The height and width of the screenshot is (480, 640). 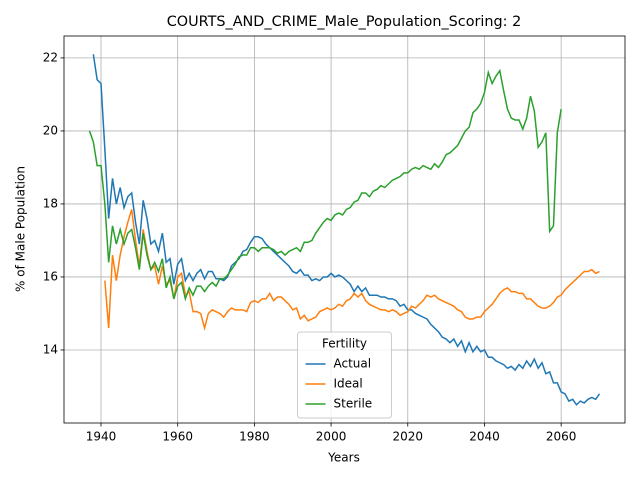 What do you see at coordinates (484, 437) in the screenshot?
I see `x-tick-label: 2040` at bounding box center [484, 437].